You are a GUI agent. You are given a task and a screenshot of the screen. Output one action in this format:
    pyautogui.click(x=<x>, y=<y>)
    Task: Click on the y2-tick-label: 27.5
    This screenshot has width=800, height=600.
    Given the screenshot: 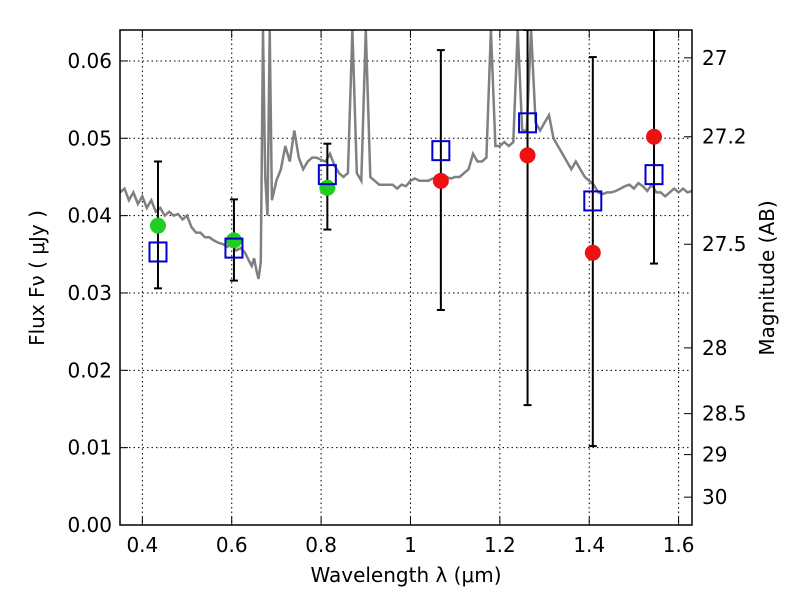 What is the action you would take?
    pyautogui.click(x=724, y=244)
    